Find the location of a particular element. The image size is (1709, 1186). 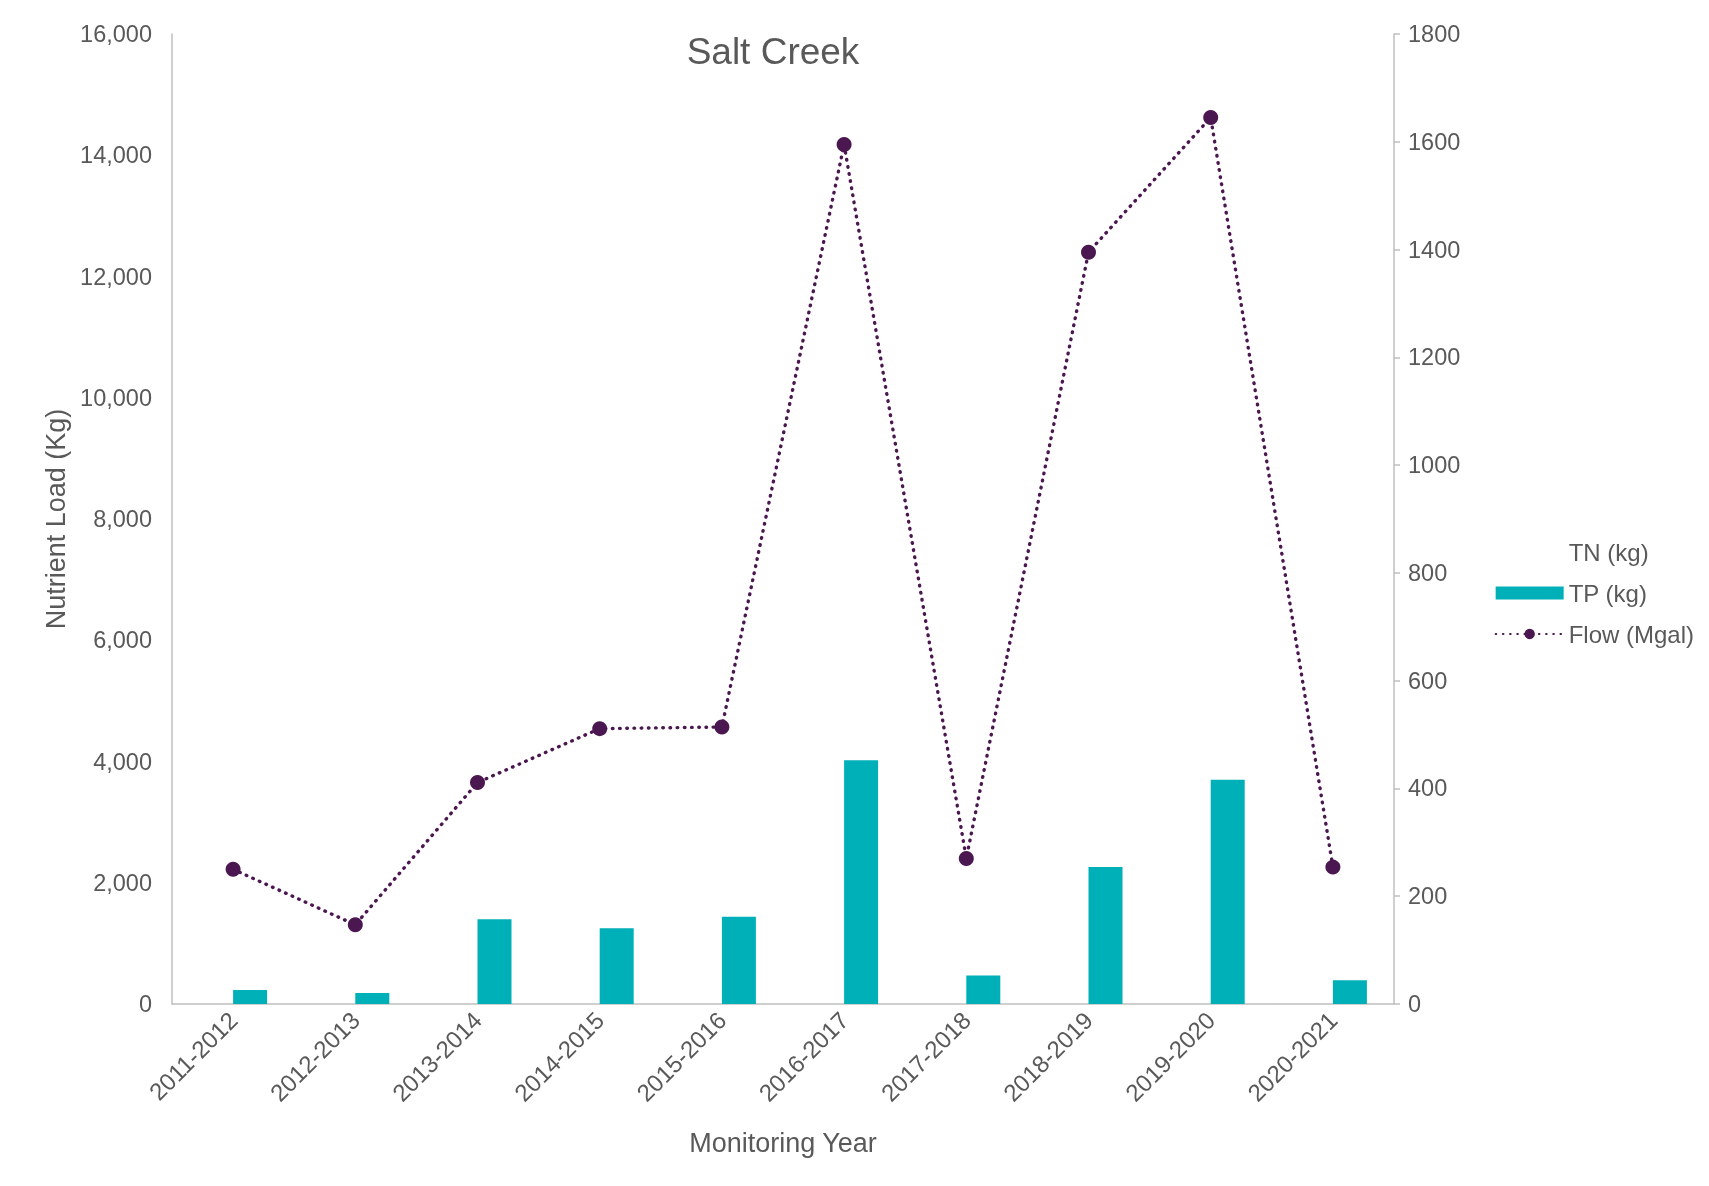

y2-tick-label: 1800 is located at coordinates (1434, 34).